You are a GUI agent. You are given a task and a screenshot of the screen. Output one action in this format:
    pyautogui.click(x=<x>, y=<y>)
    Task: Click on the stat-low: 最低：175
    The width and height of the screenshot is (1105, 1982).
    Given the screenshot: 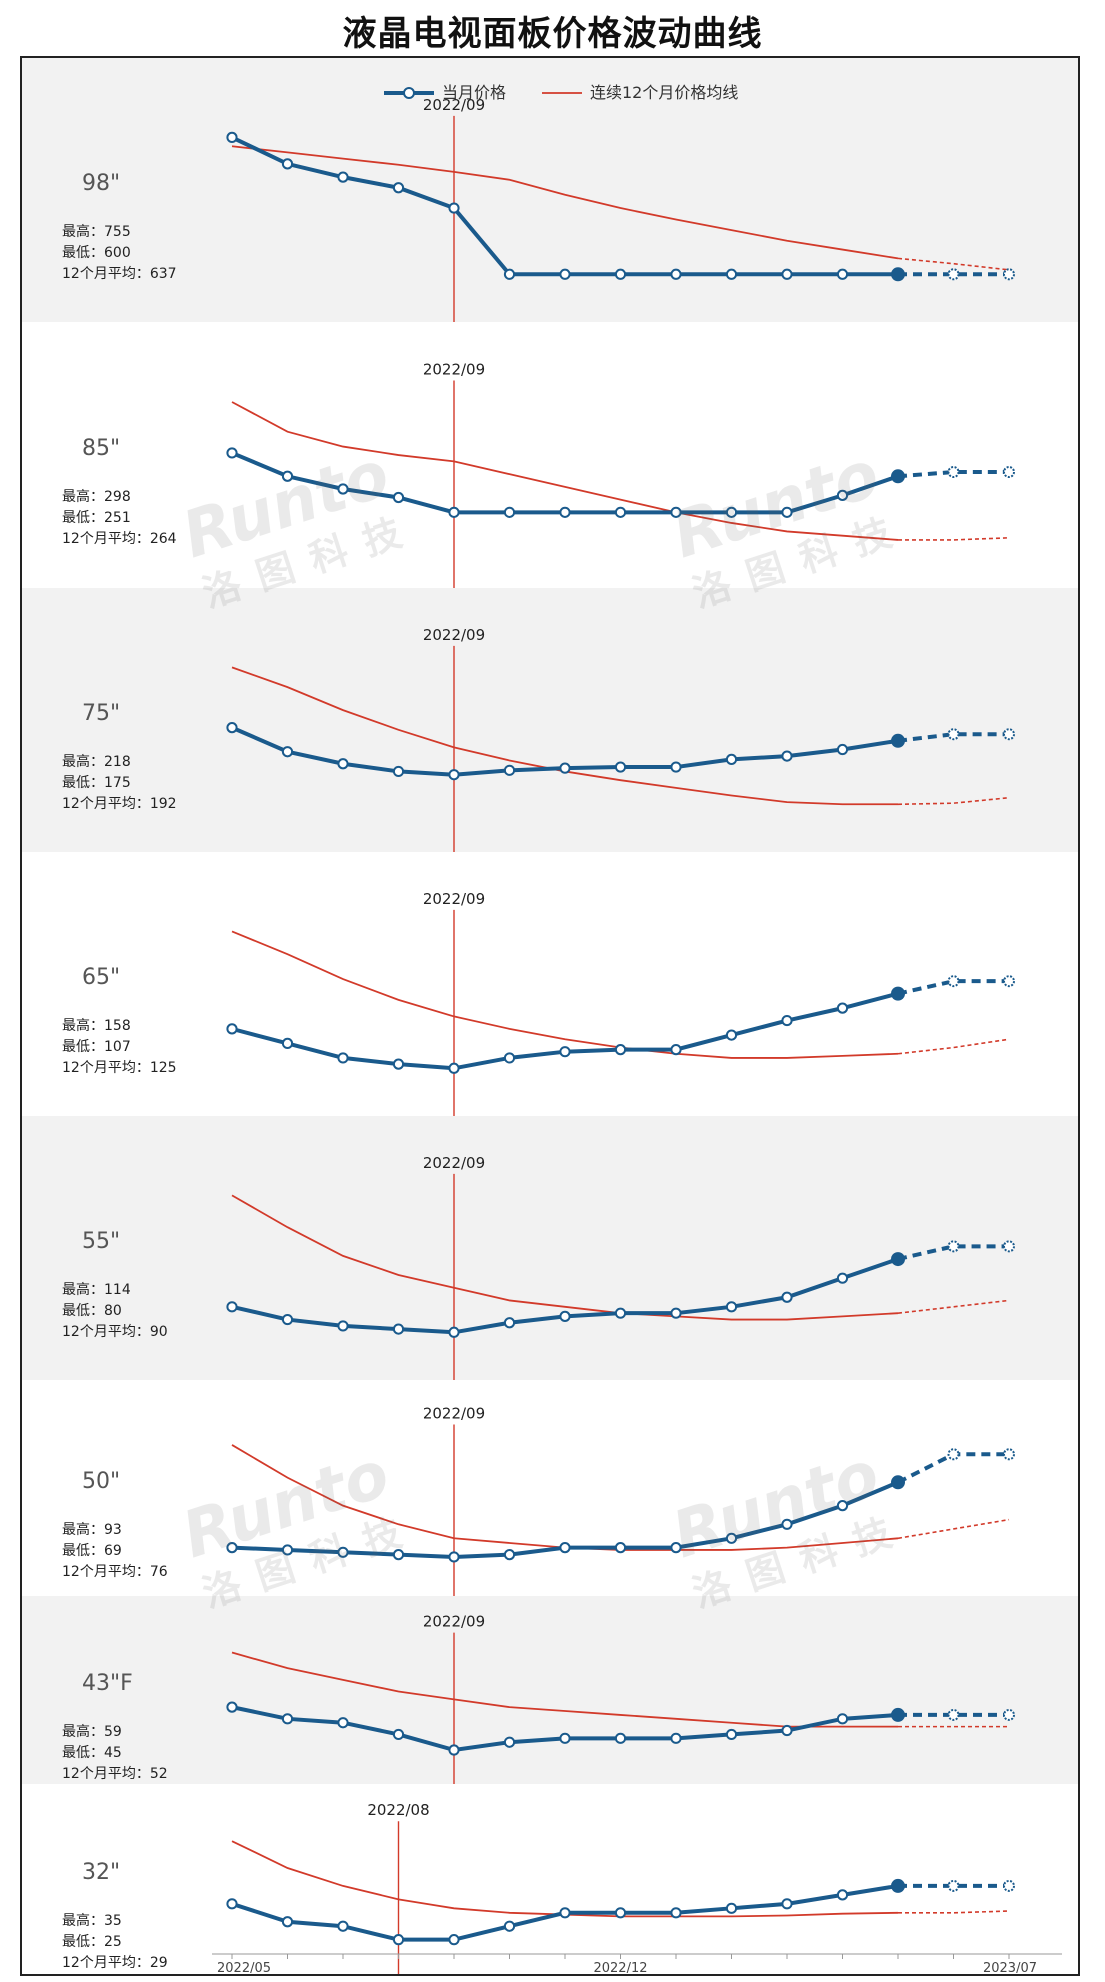 What is the action you would take?
    pyautogui.click(x=96, y=783)
    